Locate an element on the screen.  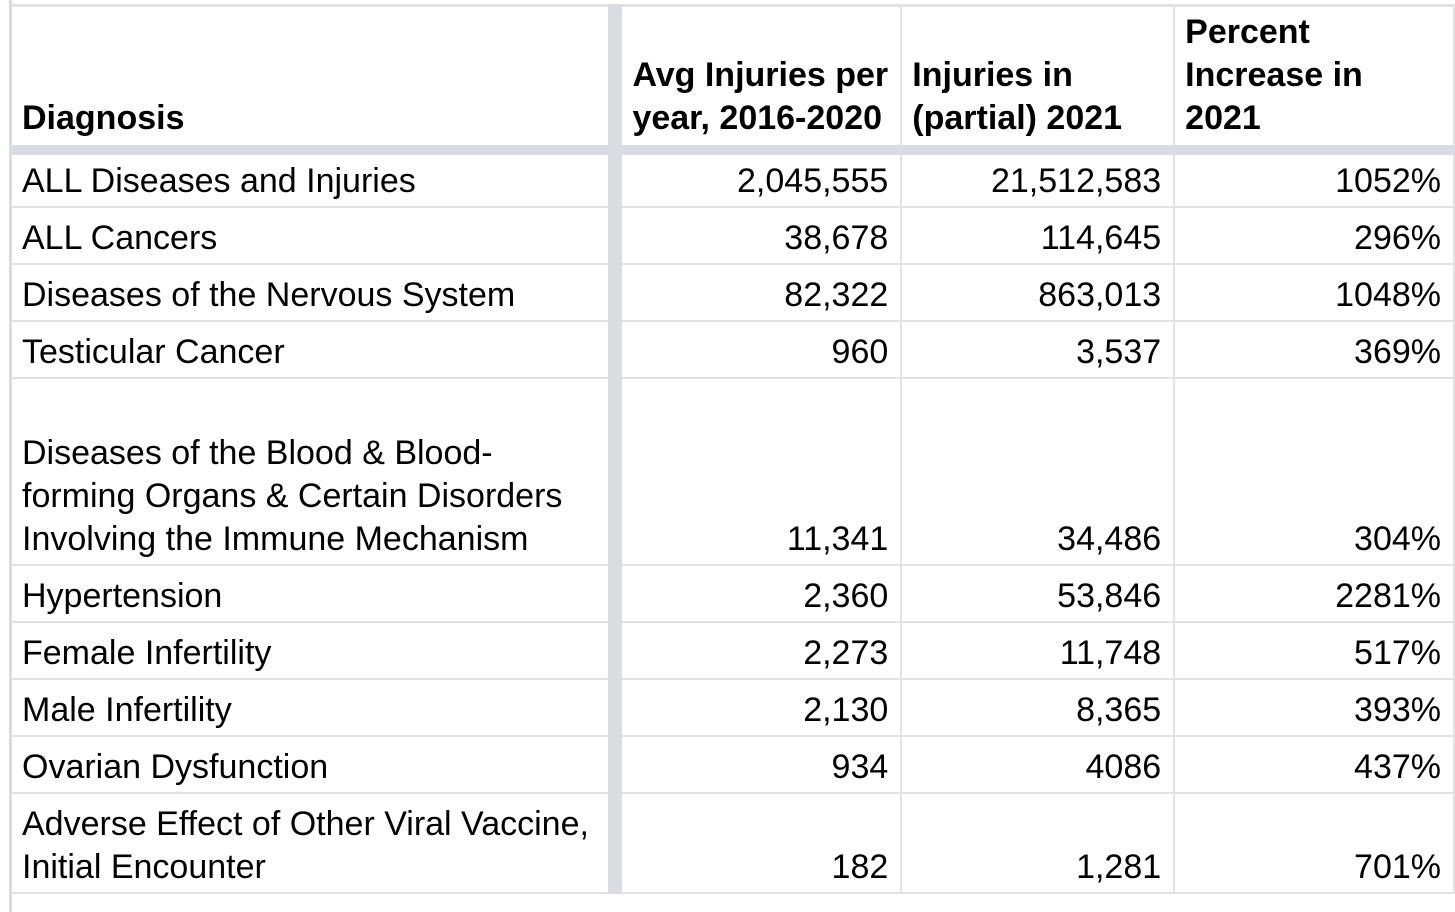
cell-percent: 701% is located at coordinates (1314, 843).